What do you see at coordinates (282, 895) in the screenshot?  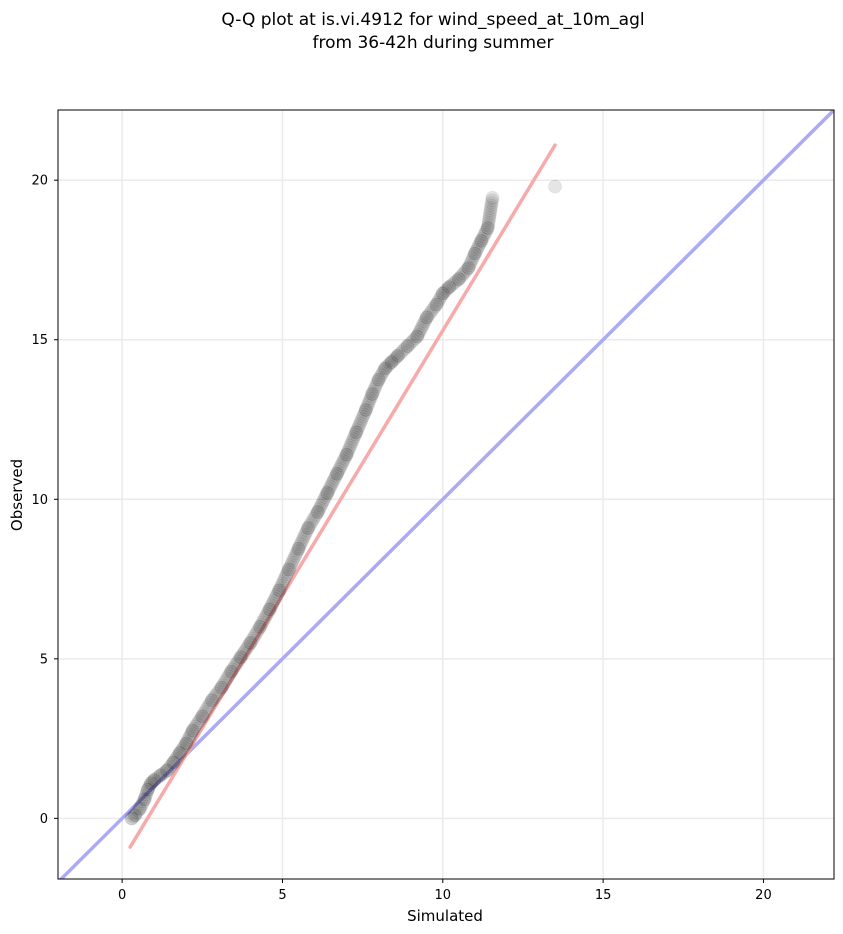 I see `x-tick-label: 5` at bounding box center [282, 895].